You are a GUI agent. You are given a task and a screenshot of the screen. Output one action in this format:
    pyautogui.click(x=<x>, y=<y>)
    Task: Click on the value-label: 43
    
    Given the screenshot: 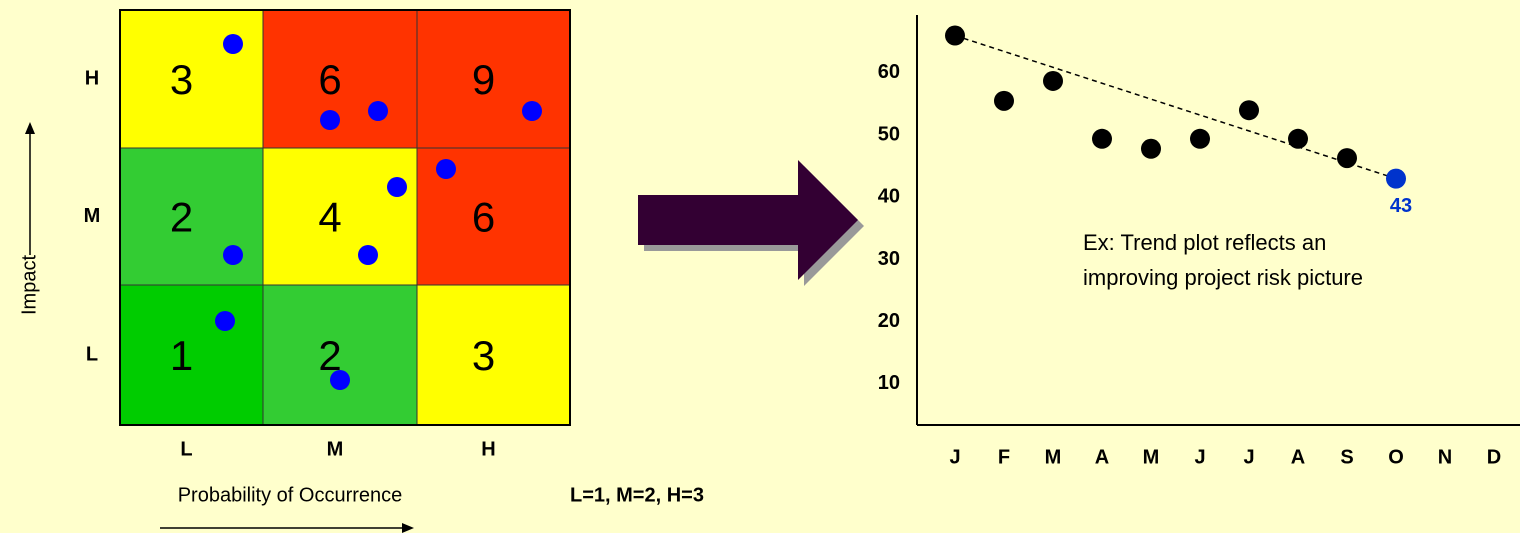 What is the action you would take?
    pyautogui.click(x=1401, y=206)
    